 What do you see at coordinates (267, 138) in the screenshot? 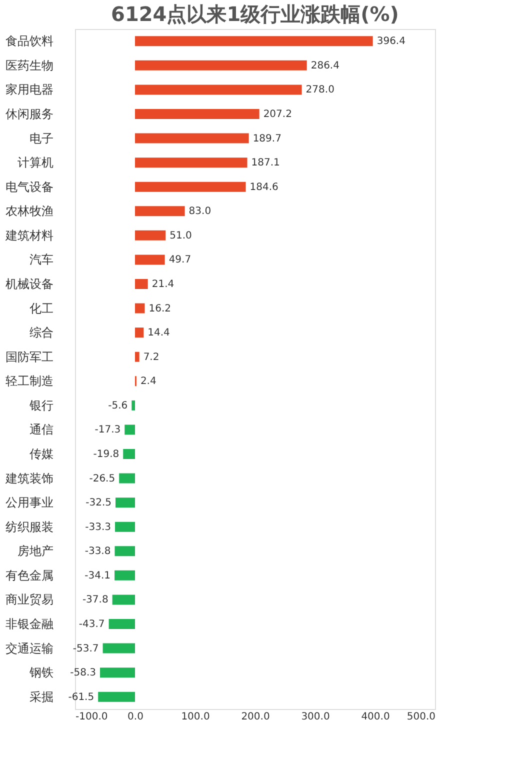
I see `data-label: 189.7` at bounding box center [267, 138].